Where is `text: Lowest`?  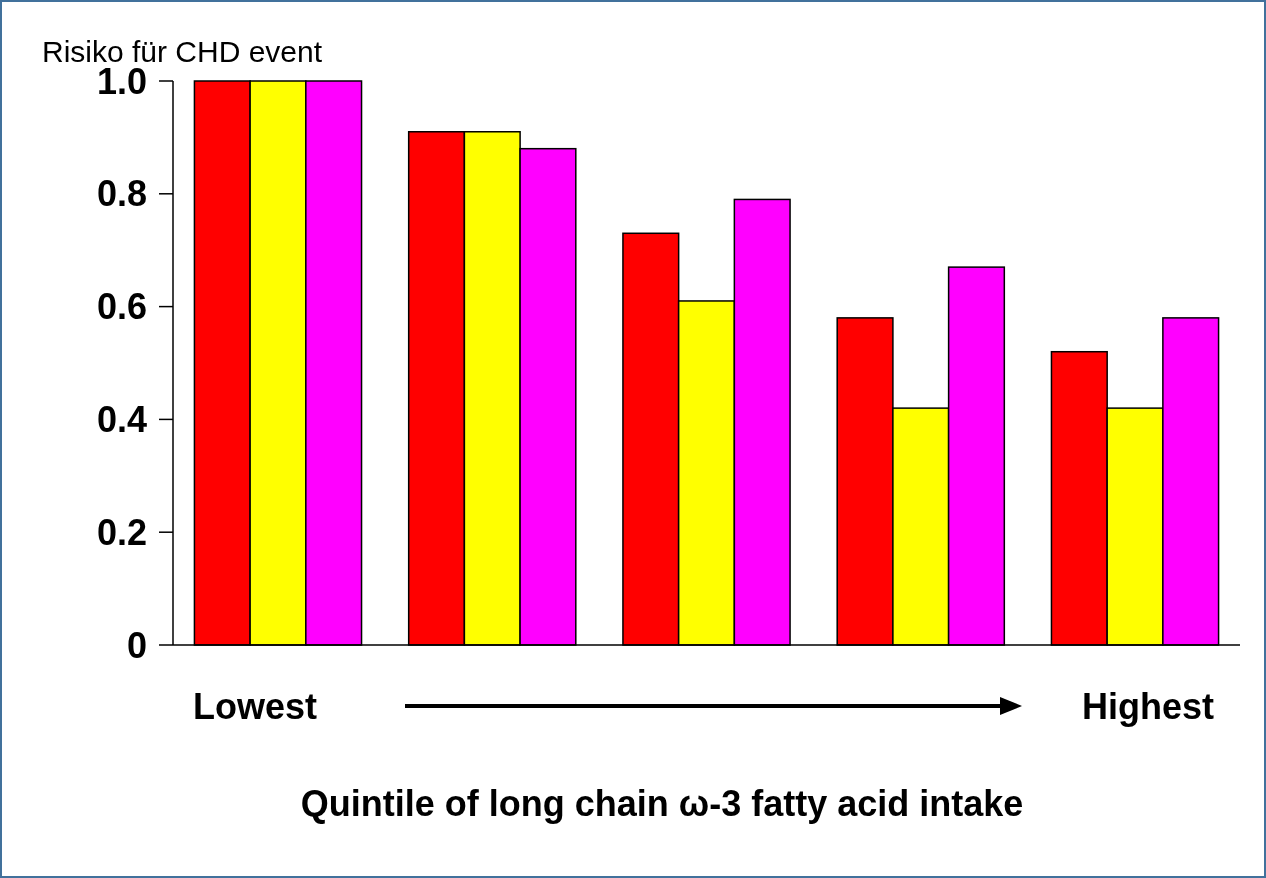
text: Lowest is located at coordinates (255, 706).